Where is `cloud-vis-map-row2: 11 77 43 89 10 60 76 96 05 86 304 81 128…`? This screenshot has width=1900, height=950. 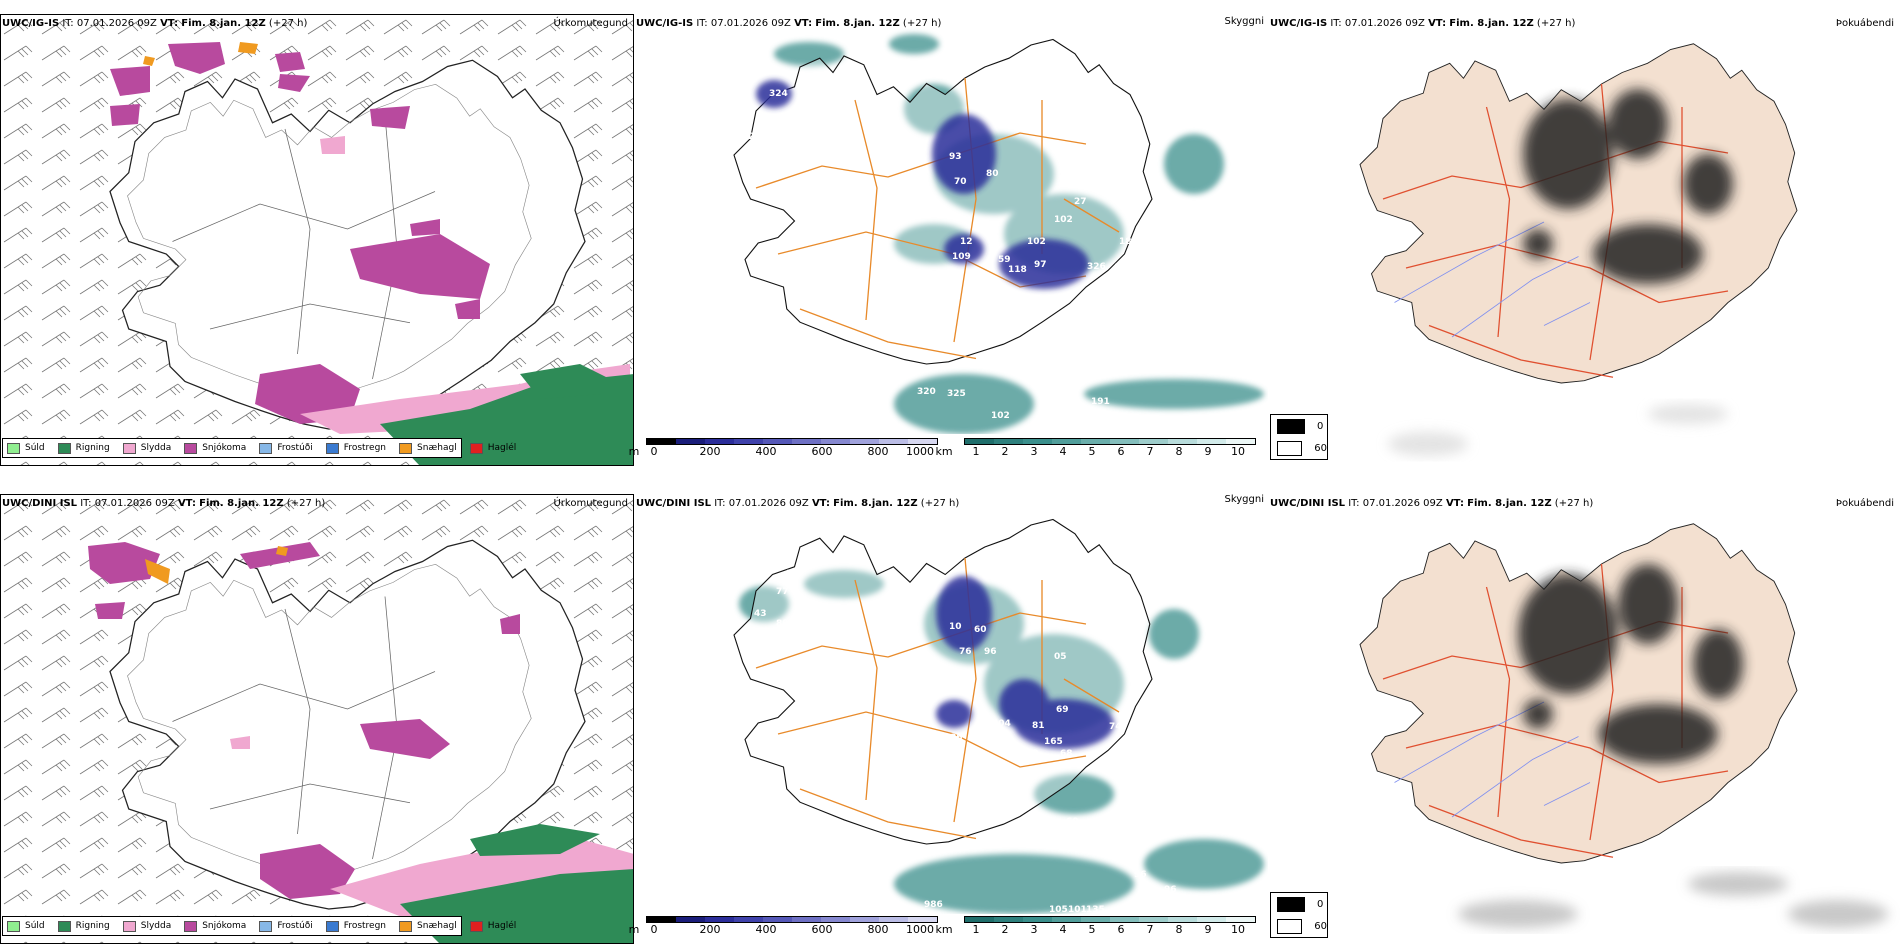
cloud-vis-map-row2: 11 77 43 89 10 60 76 96 05 86 304 81 128… is located at coordinates (998, 716).